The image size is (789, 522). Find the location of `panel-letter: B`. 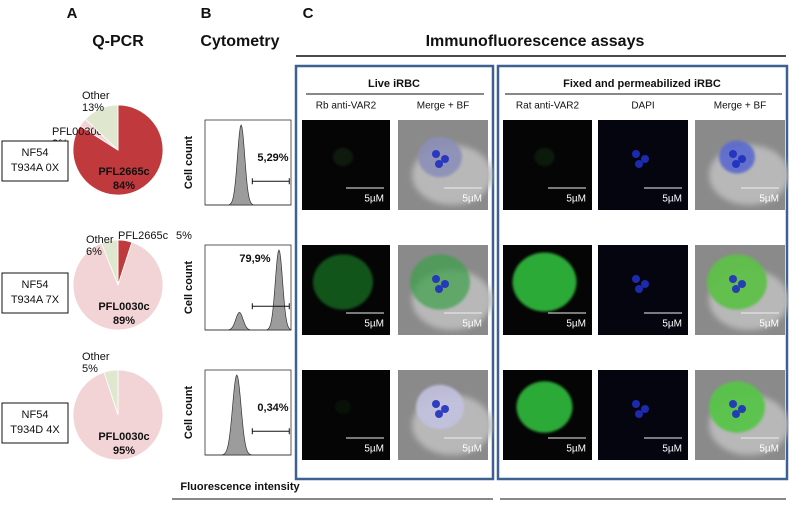

panel-letter: B is located at coordinates (206, 13).